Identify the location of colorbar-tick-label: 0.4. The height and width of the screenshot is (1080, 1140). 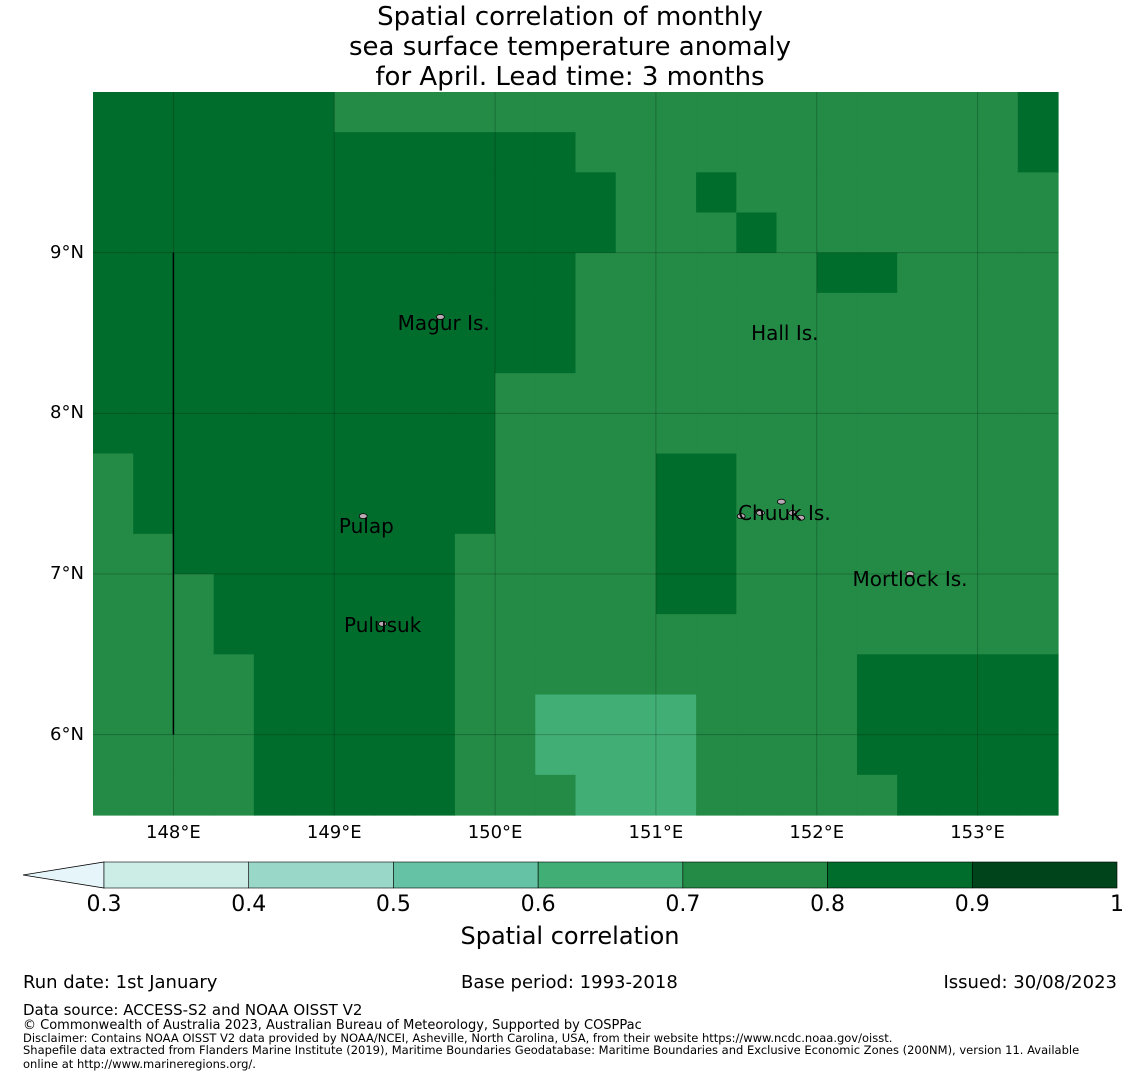
(249, 904).